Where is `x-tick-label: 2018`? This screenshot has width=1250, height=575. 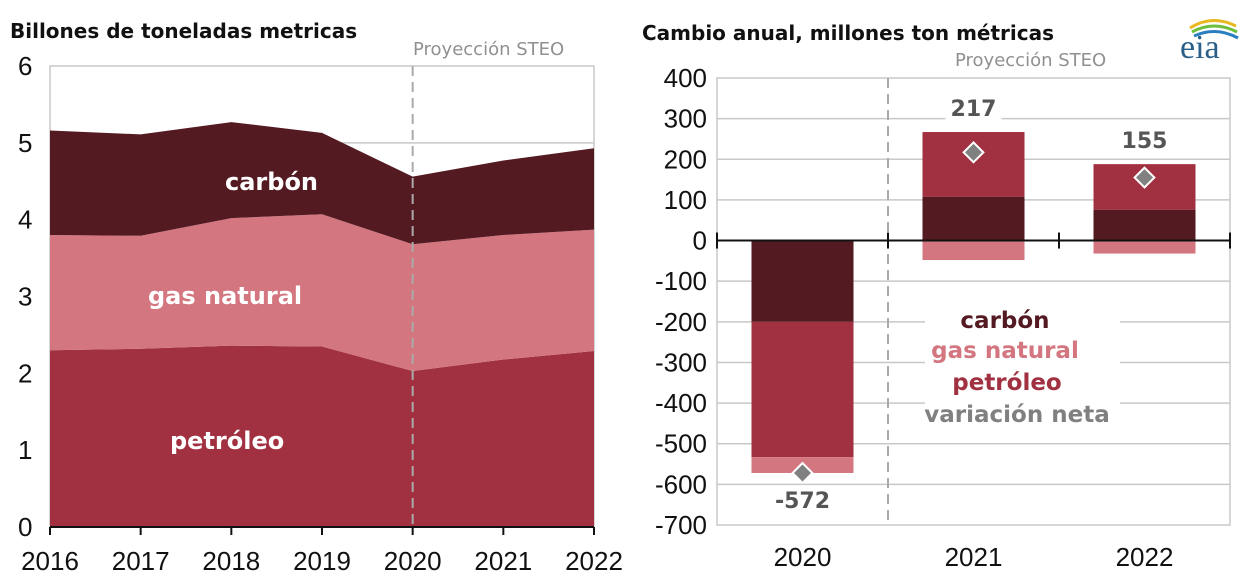 x-tick-label: 2018 is located at coordinates (231, 560).